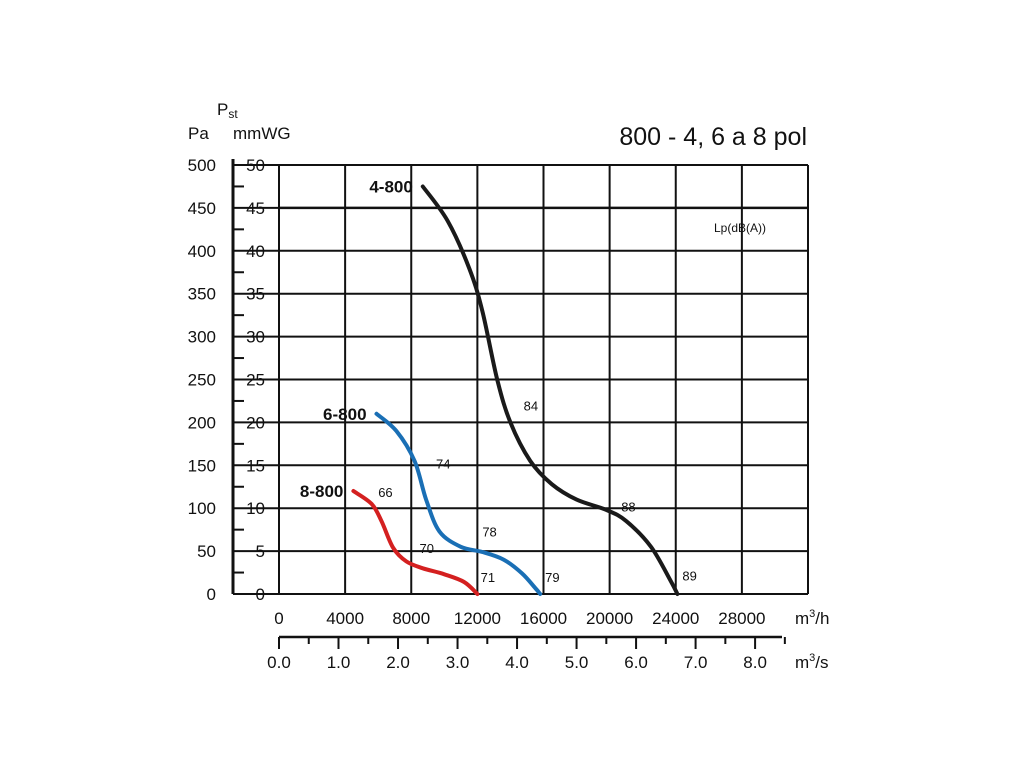  Describe the element at coordinates (321, 491) in the screenshot. I see `series-name-8-800: 8-800` at that location.